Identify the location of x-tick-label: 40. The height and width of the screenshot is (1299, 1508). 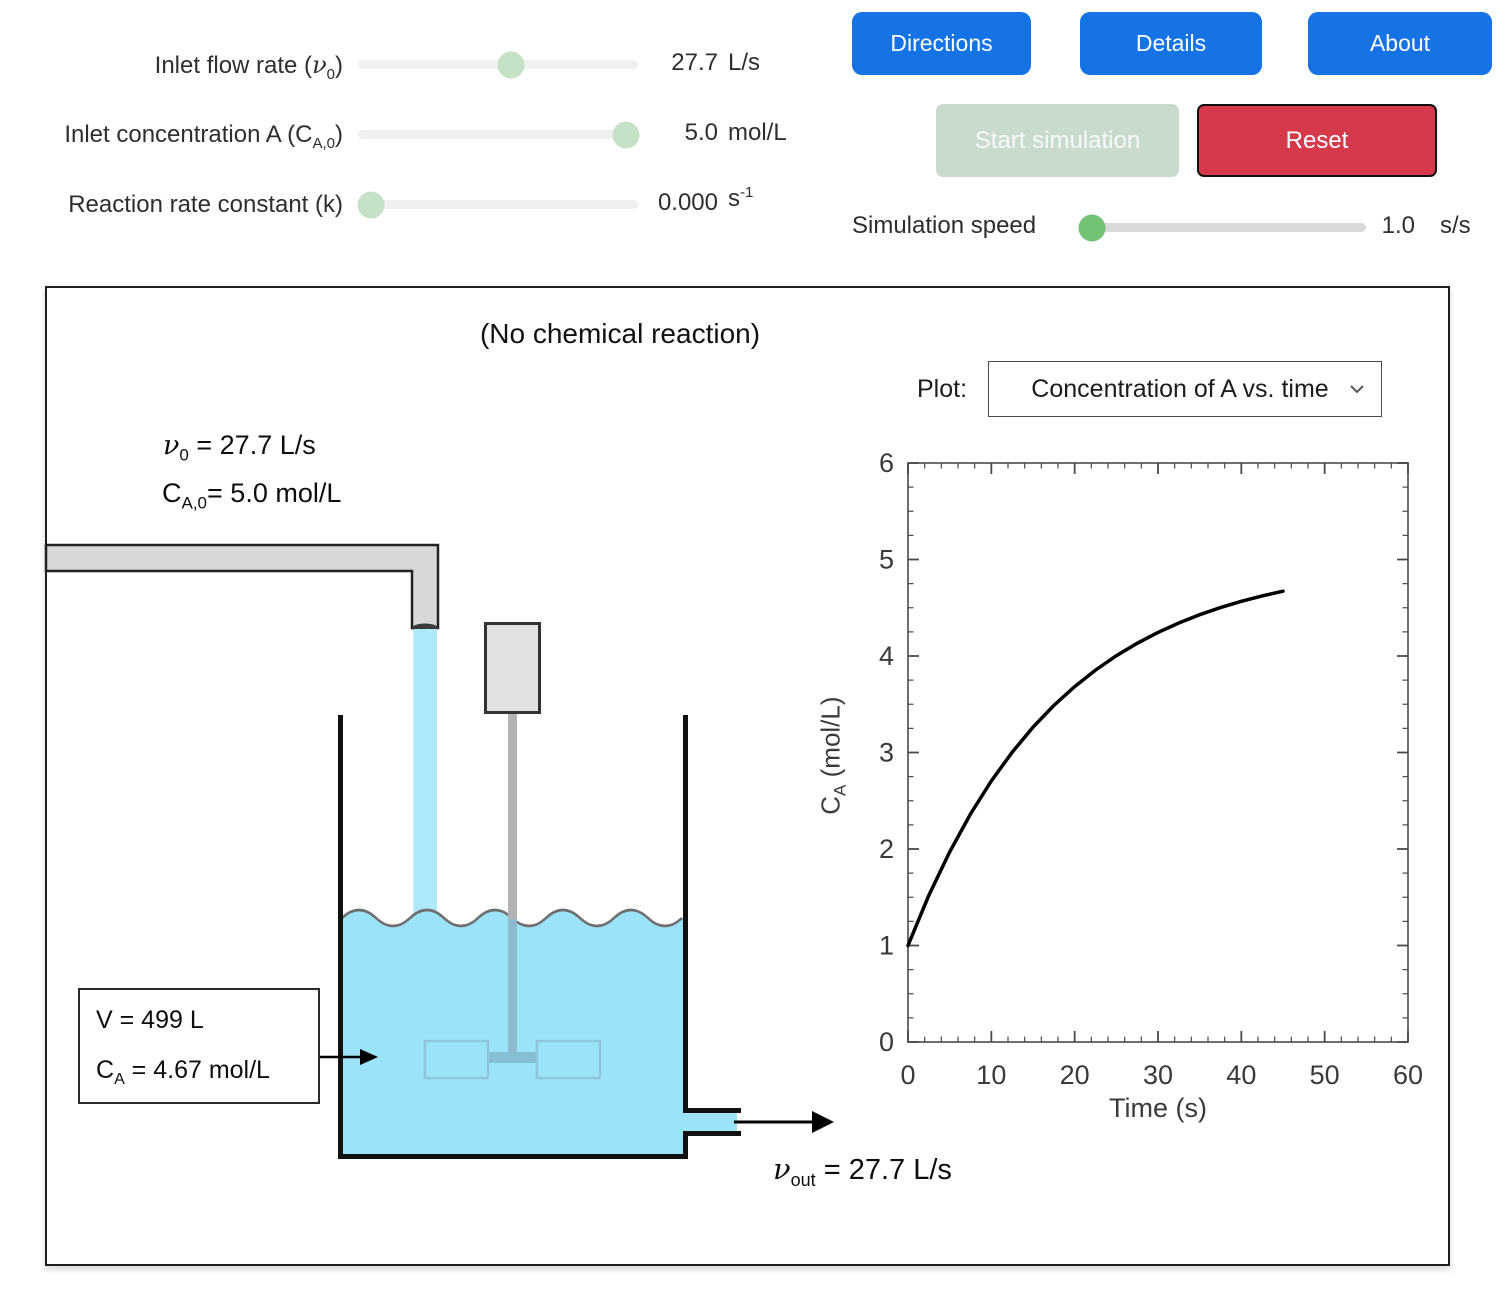
(1241, 1075).